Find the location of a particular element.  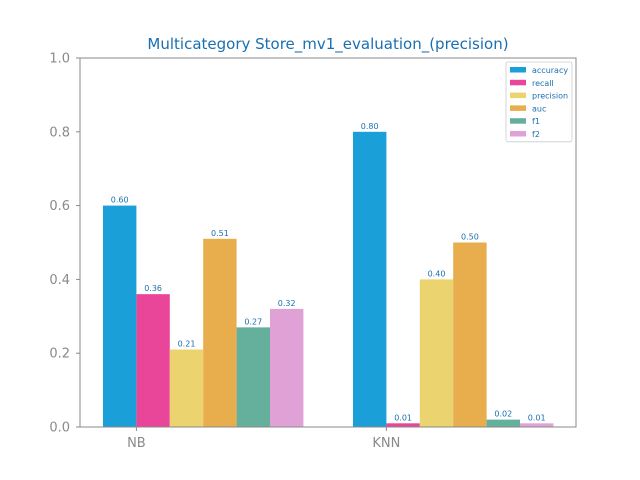

legend-swatch-f2 is located at coordinates (518, 134).